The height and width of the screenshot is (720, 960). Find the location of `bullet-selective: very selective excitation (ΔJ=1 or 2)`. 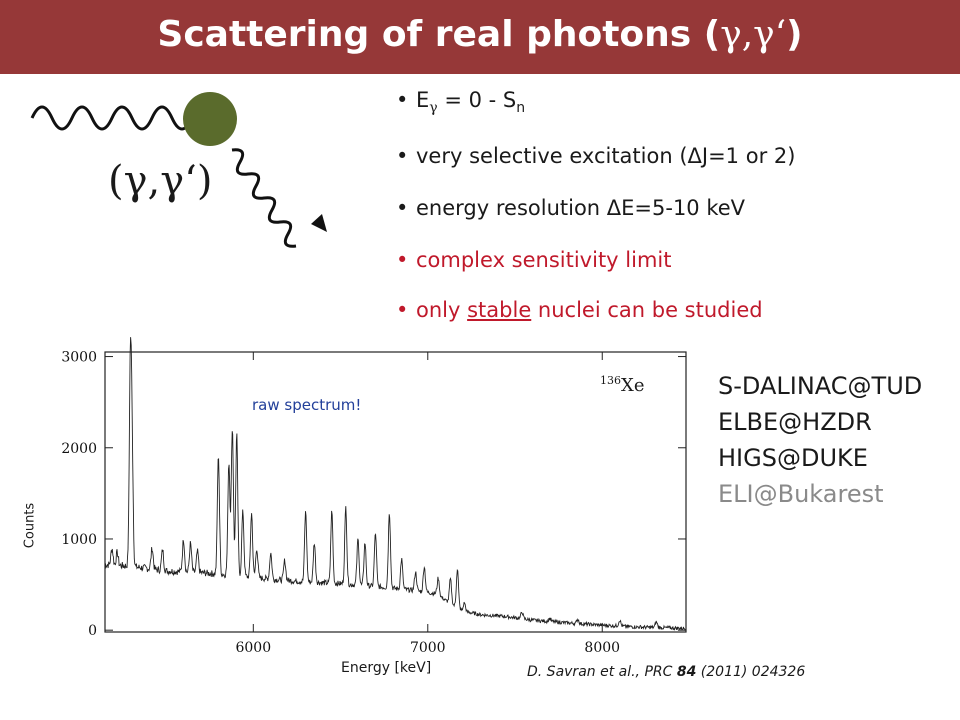

bullet-selective: very selective excitation (ΔJ=1 or 2) is located at coordinates (595, 156).